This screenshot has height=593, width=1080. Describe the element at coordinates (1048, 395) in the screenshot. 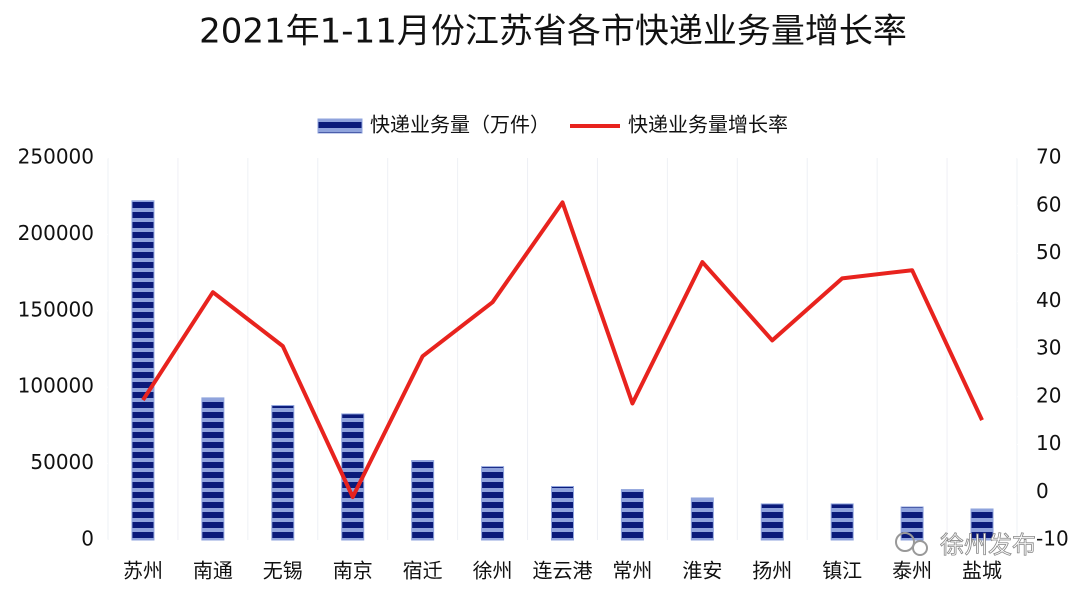

I see `y2-tick-label: 20` at that location.